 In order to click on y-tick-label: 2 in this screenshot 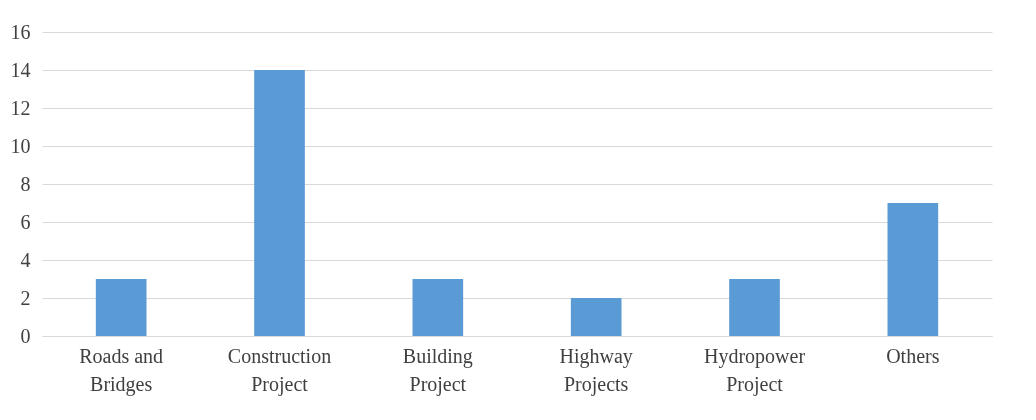, I will do `click(25, 297)`.